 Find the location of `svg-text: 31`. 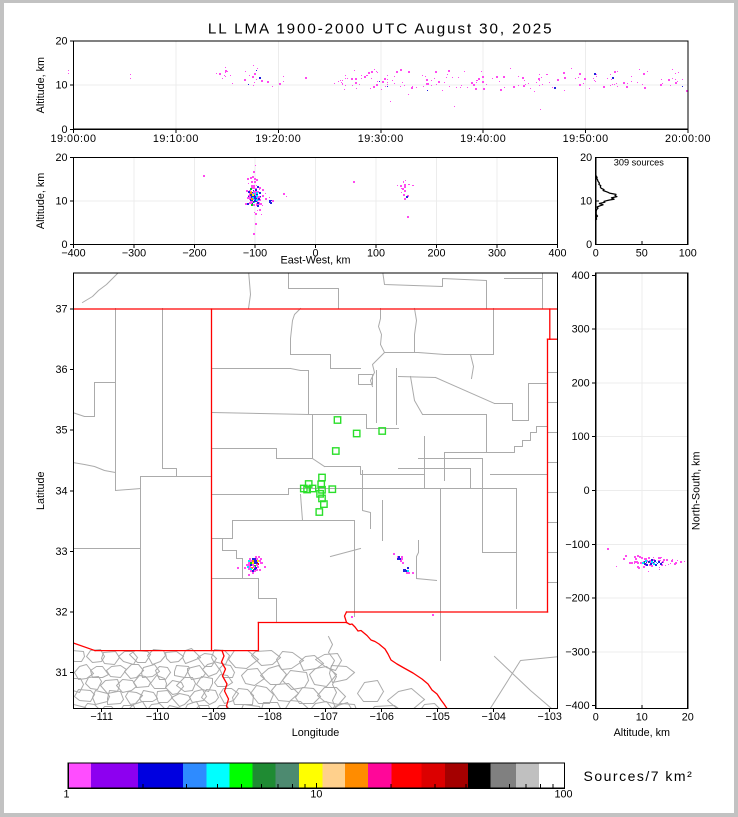

svg-text: 31 is located at coordinates (61, 673).